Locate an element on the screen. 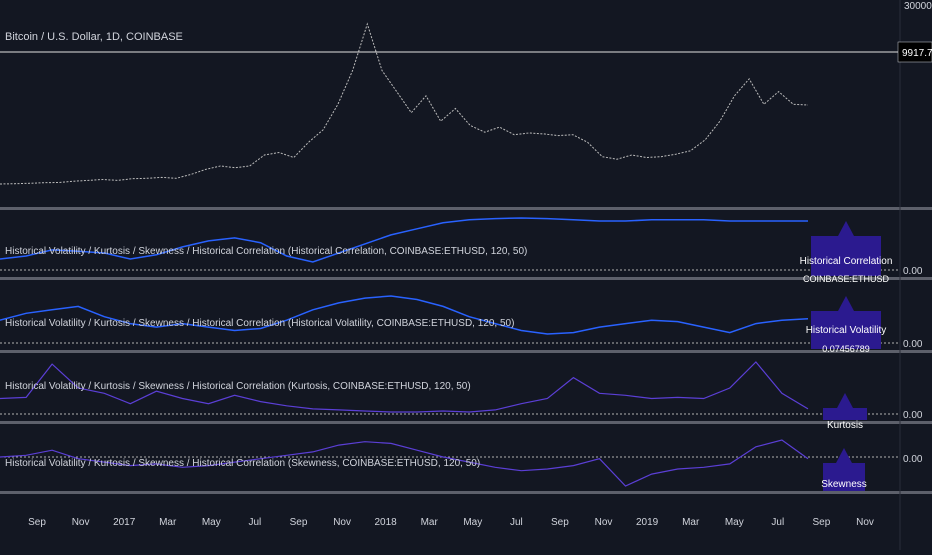 This screenshot has height=555, width=932. volatility-badge-value: 0.07456789 is located at coordinates (846, 349).